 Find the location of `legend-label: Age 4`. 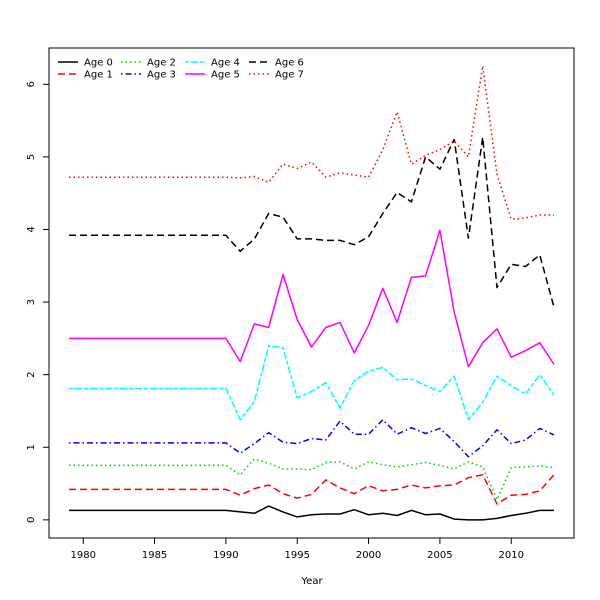

legend-label: Age 4 is located at coordinates (225, 63).